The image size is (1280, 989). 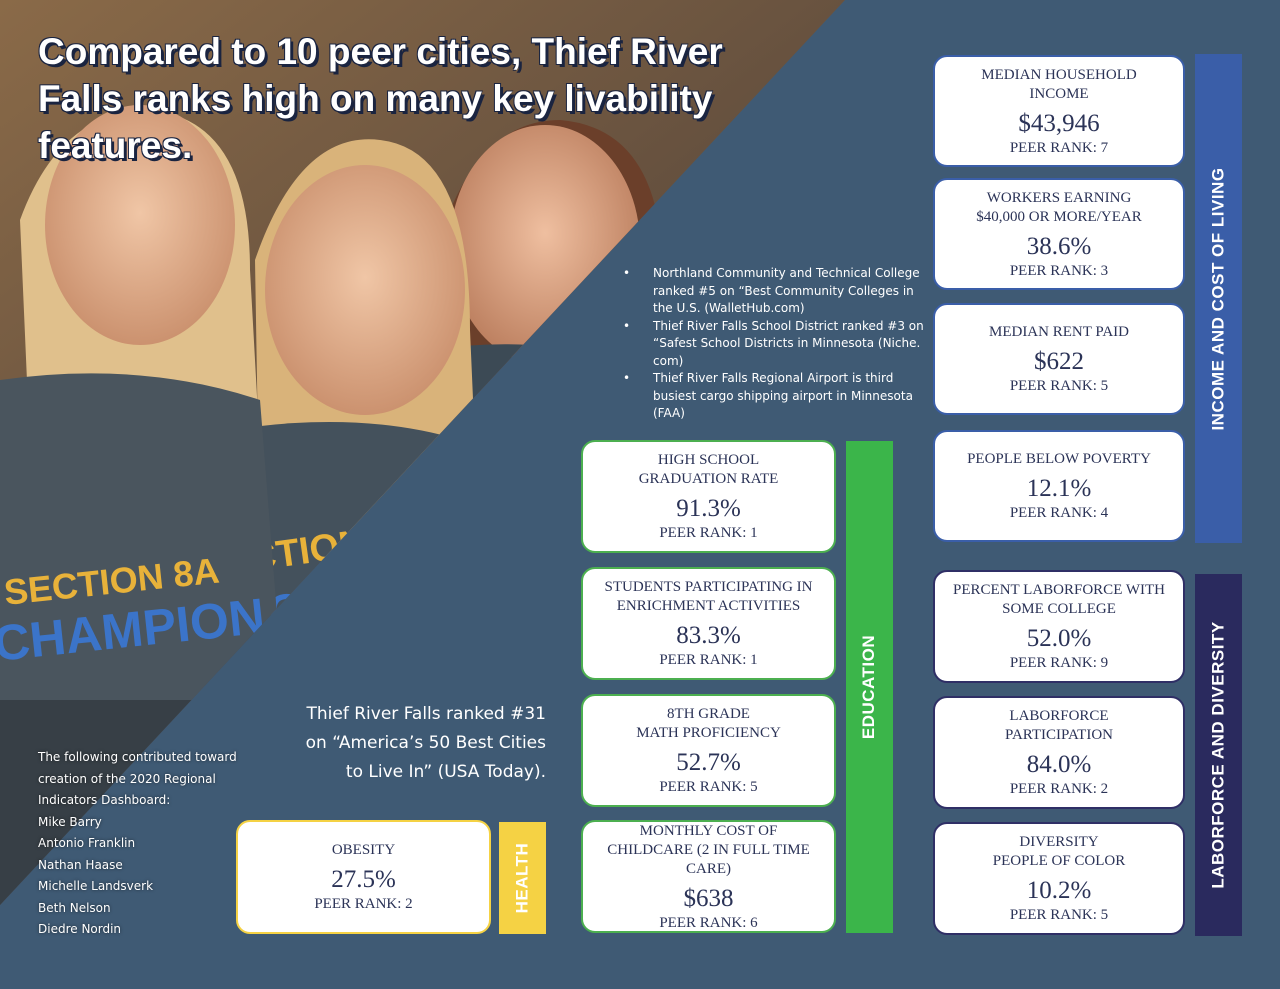 What do you see at coordinates (1059, 84) in the screenshot?
I see `stat-label: MEDIAN HOUSEHOLD INCOME` at bounding box center [1059, 84].